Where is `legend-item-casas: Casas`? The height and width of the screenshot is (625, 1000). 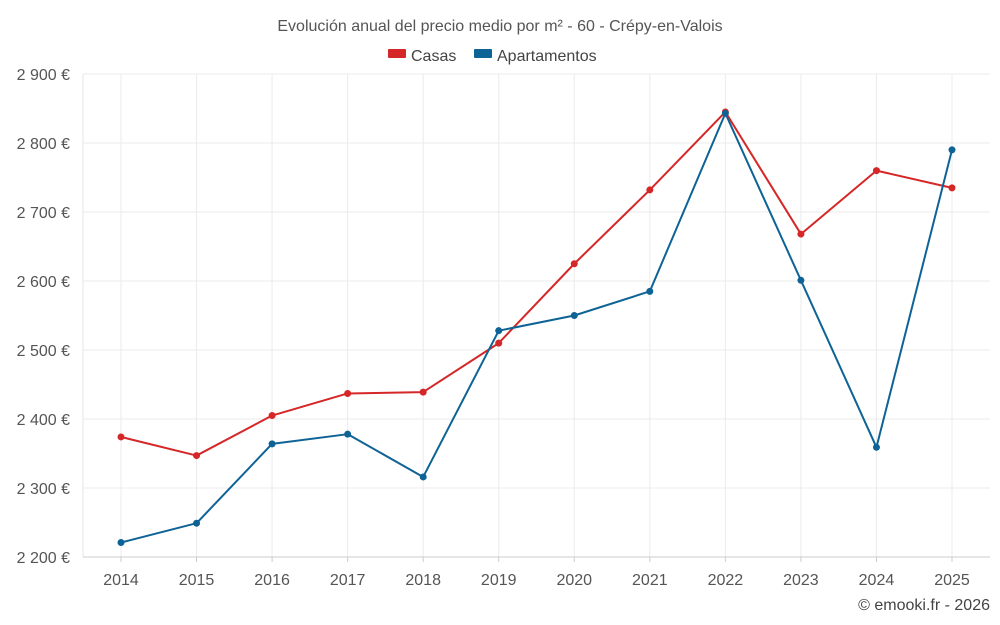 legend-item-casas: Casas is located at coordinates (422, 56).